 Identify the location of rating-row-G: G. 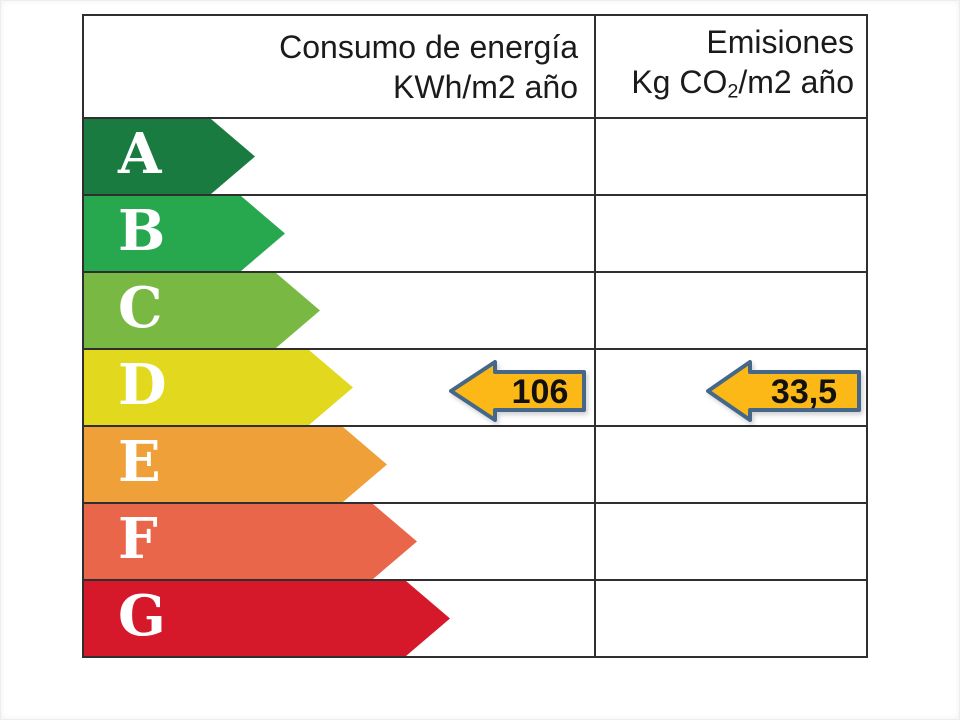
(475, 617).